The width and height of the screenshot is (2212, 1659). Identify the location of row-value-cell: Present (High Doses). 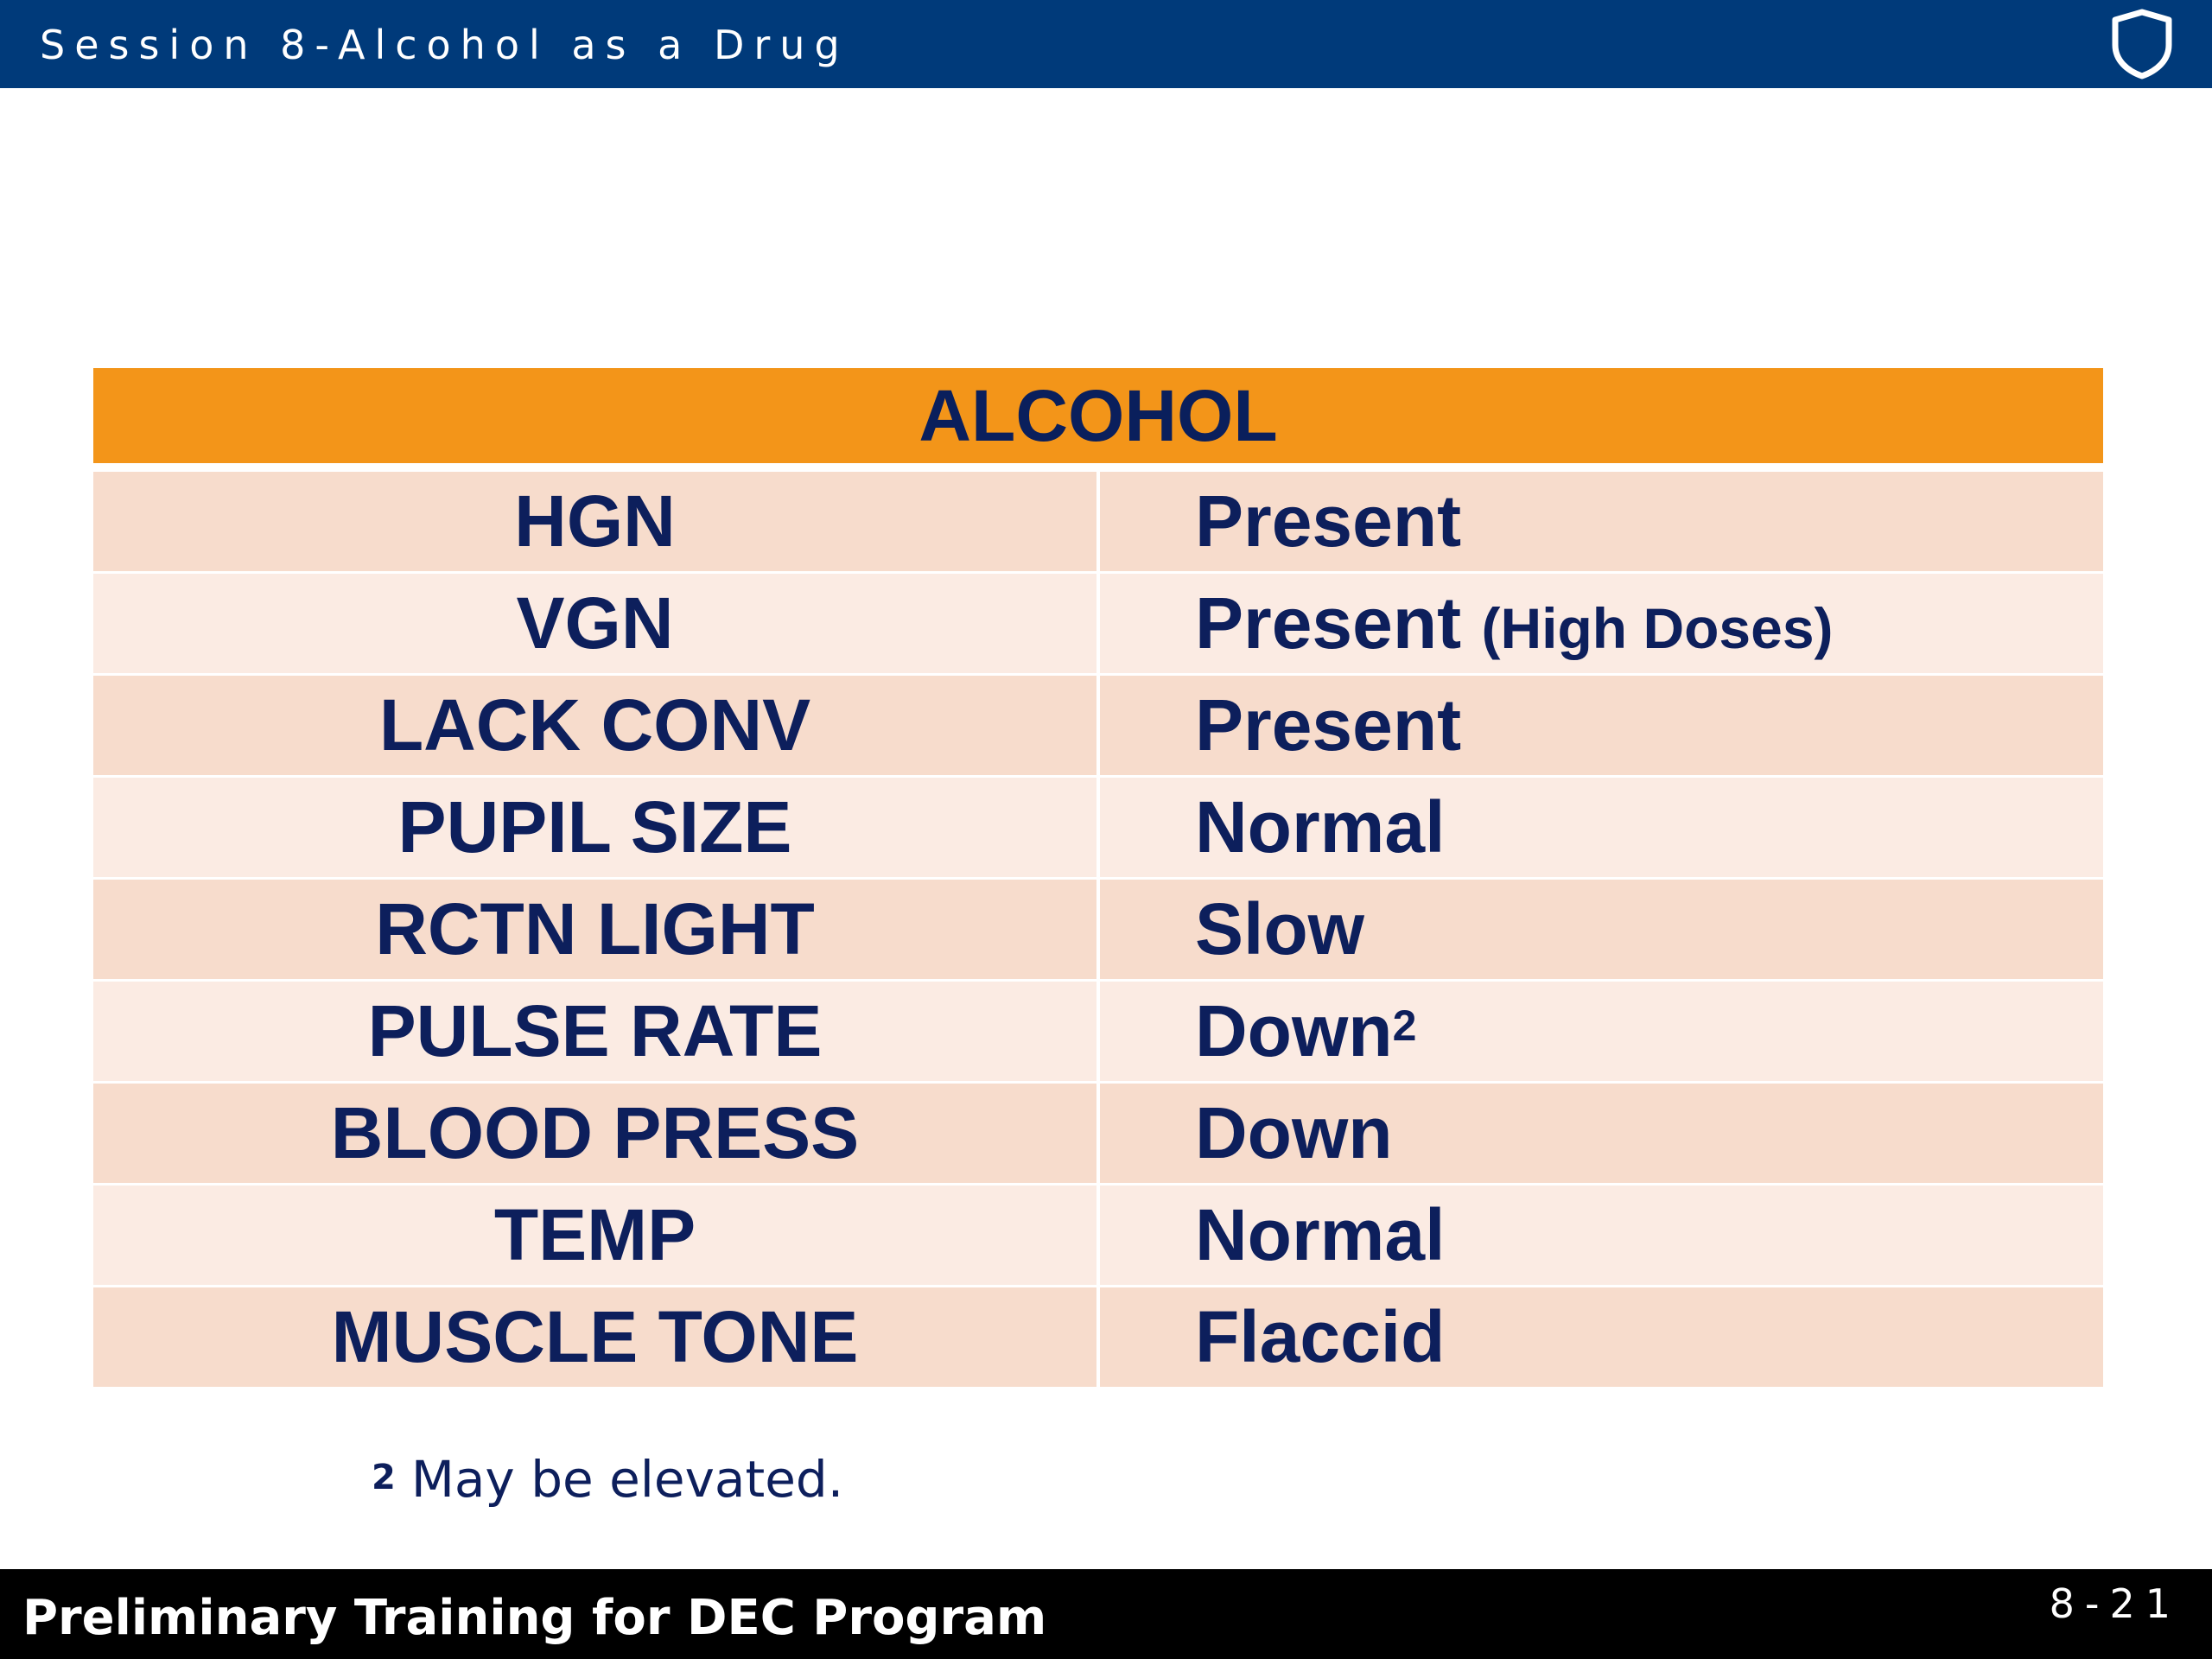
(1601, 623).